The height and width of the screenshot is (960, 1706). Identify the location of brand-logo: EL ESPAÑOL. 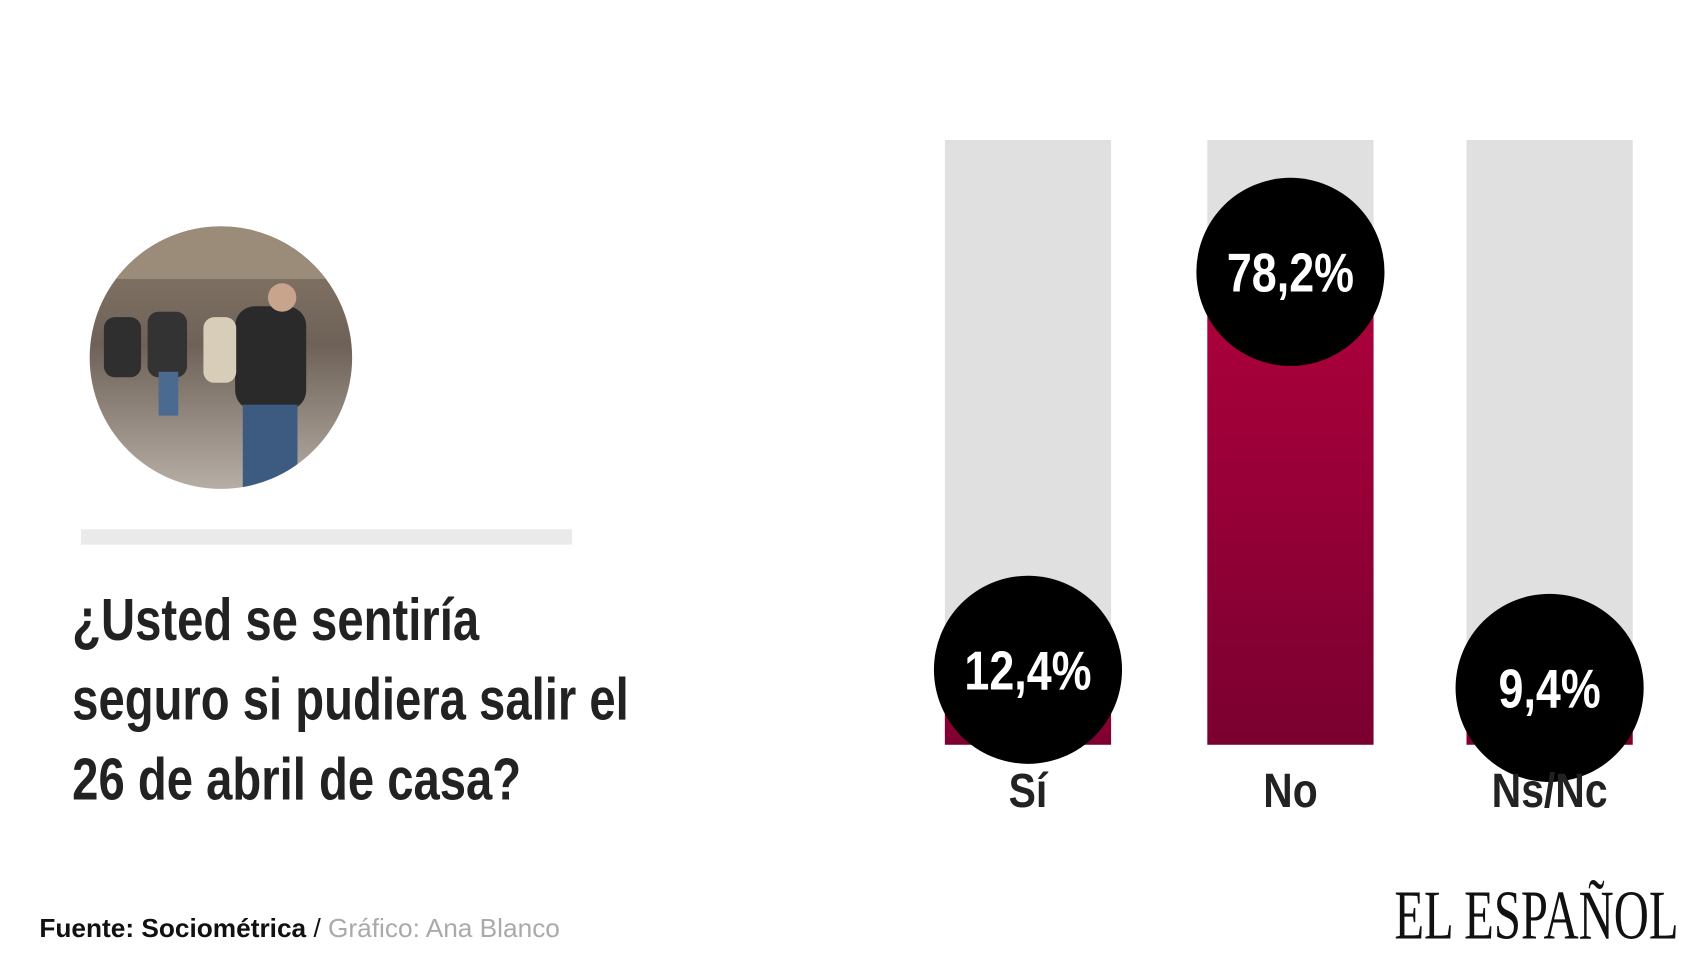
(1536, 915).